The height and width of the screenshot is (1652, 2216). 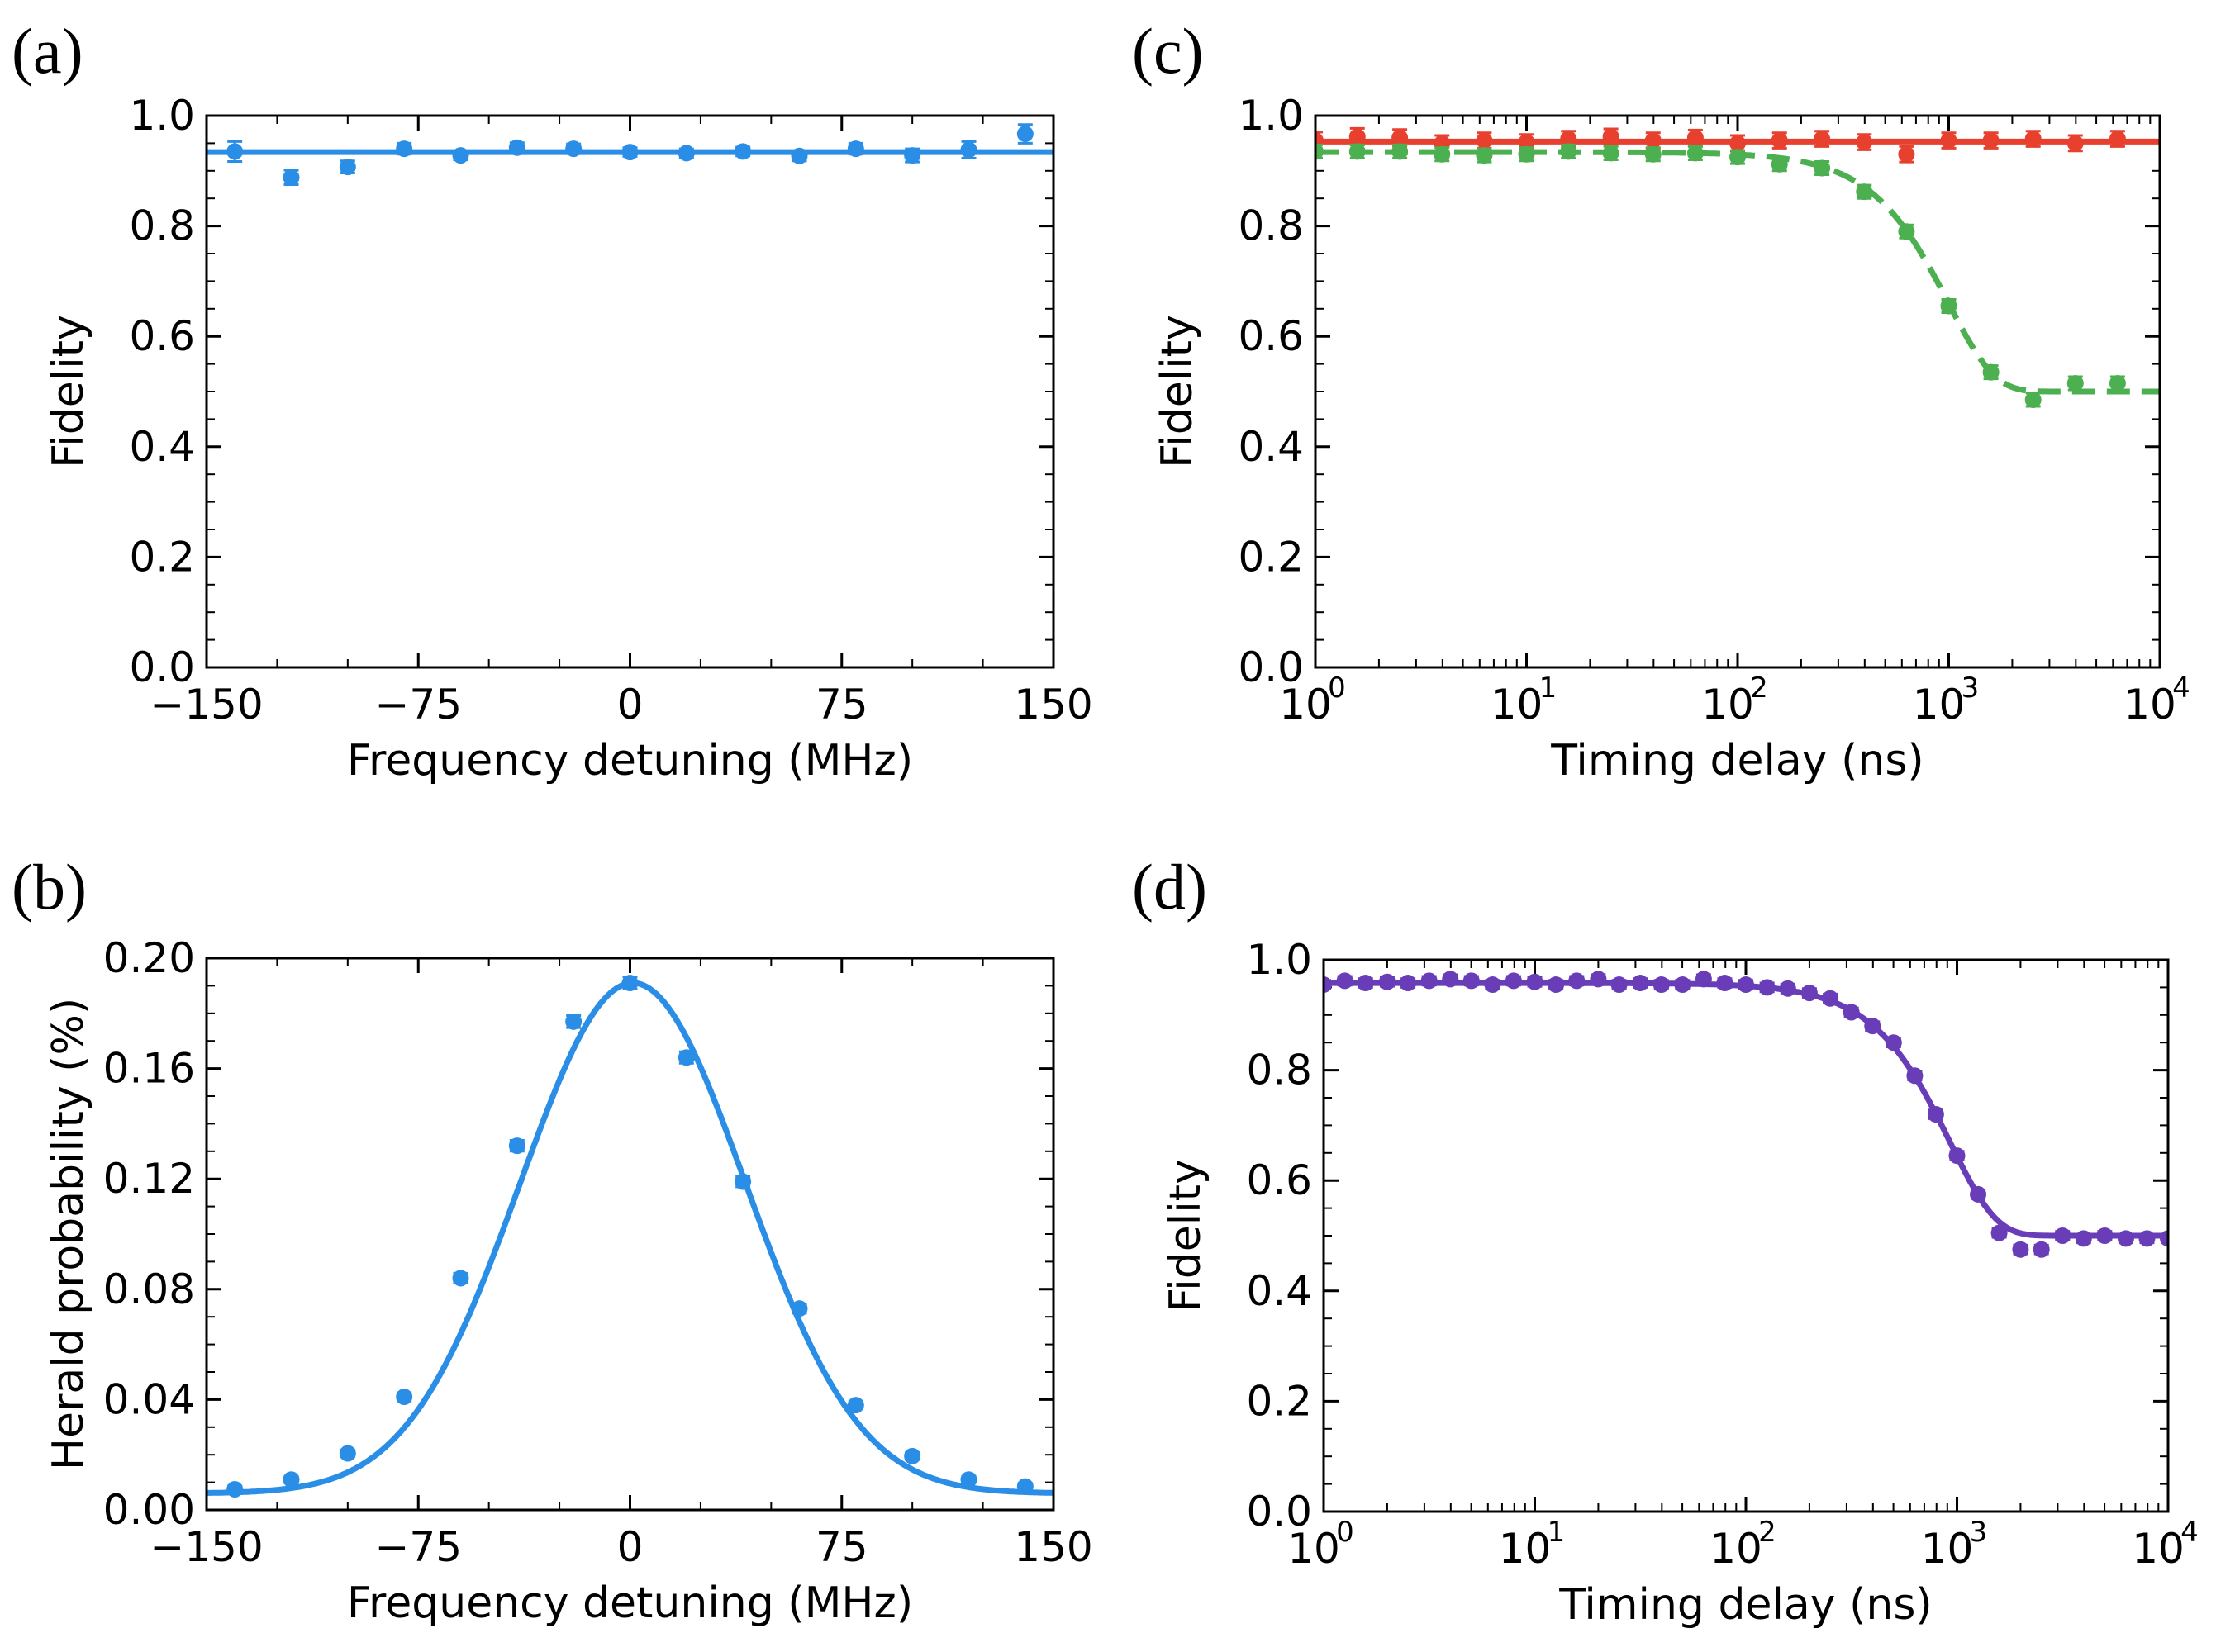 What do you see at coordinates (630, 761) in the screenshot?
I see `x-axis-label: Frequency detuning (MHz)` at bounding box center [630, 761].